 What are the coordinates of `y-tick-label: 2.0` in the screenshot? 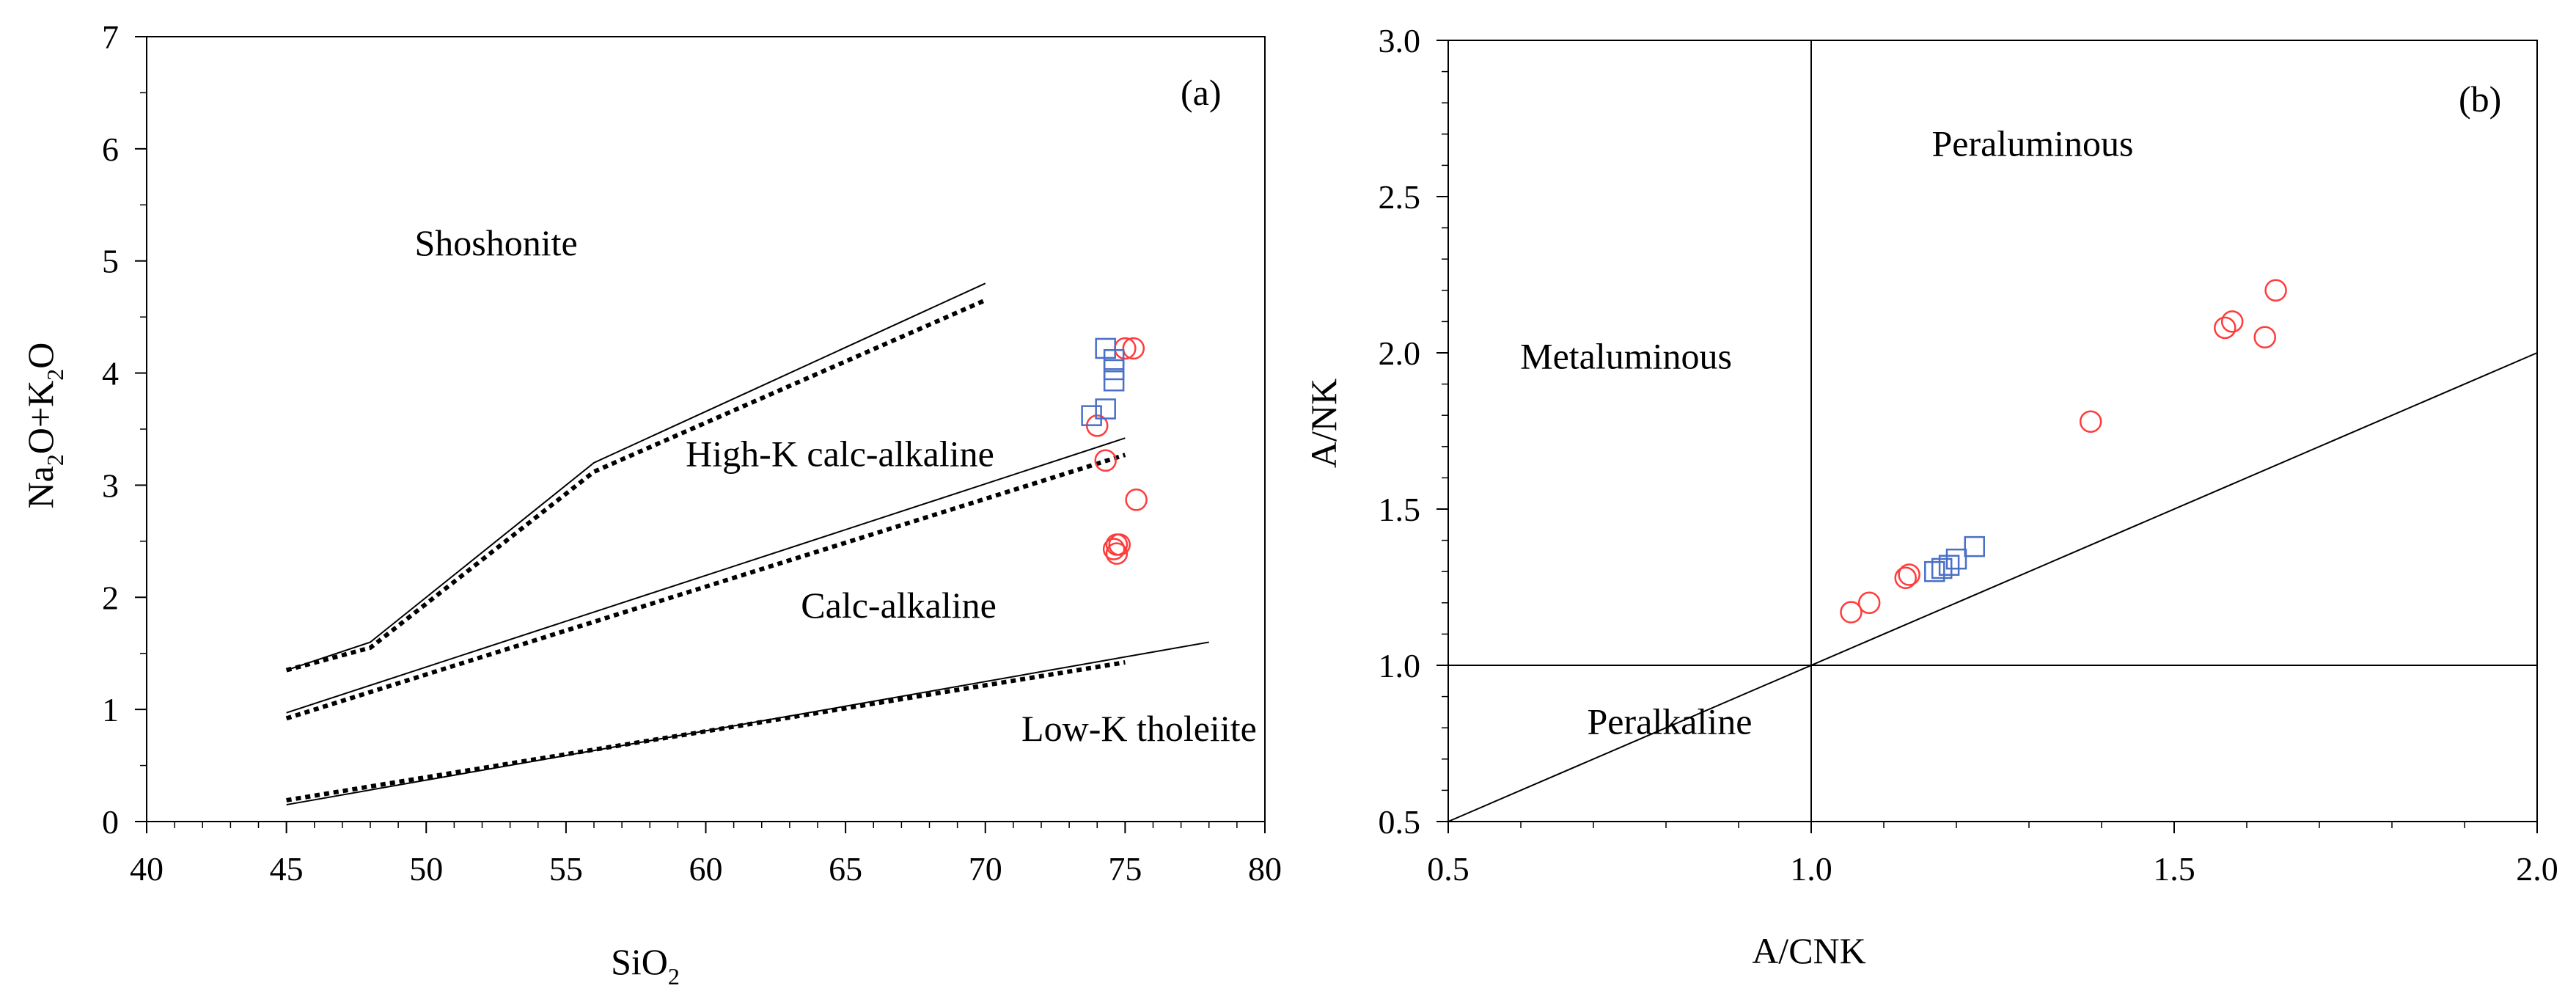 It's located at (1400, 353).